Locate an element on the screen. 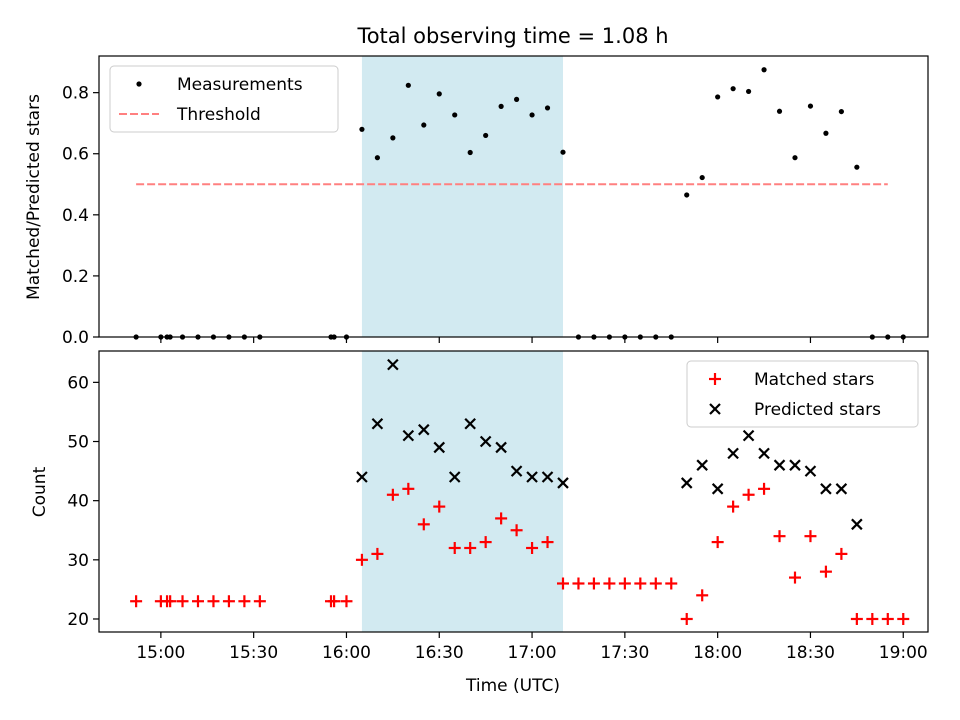 This screenshot has height=720, width=960. legend-matched-label: Matched stars is located at coordinates (814, 380).